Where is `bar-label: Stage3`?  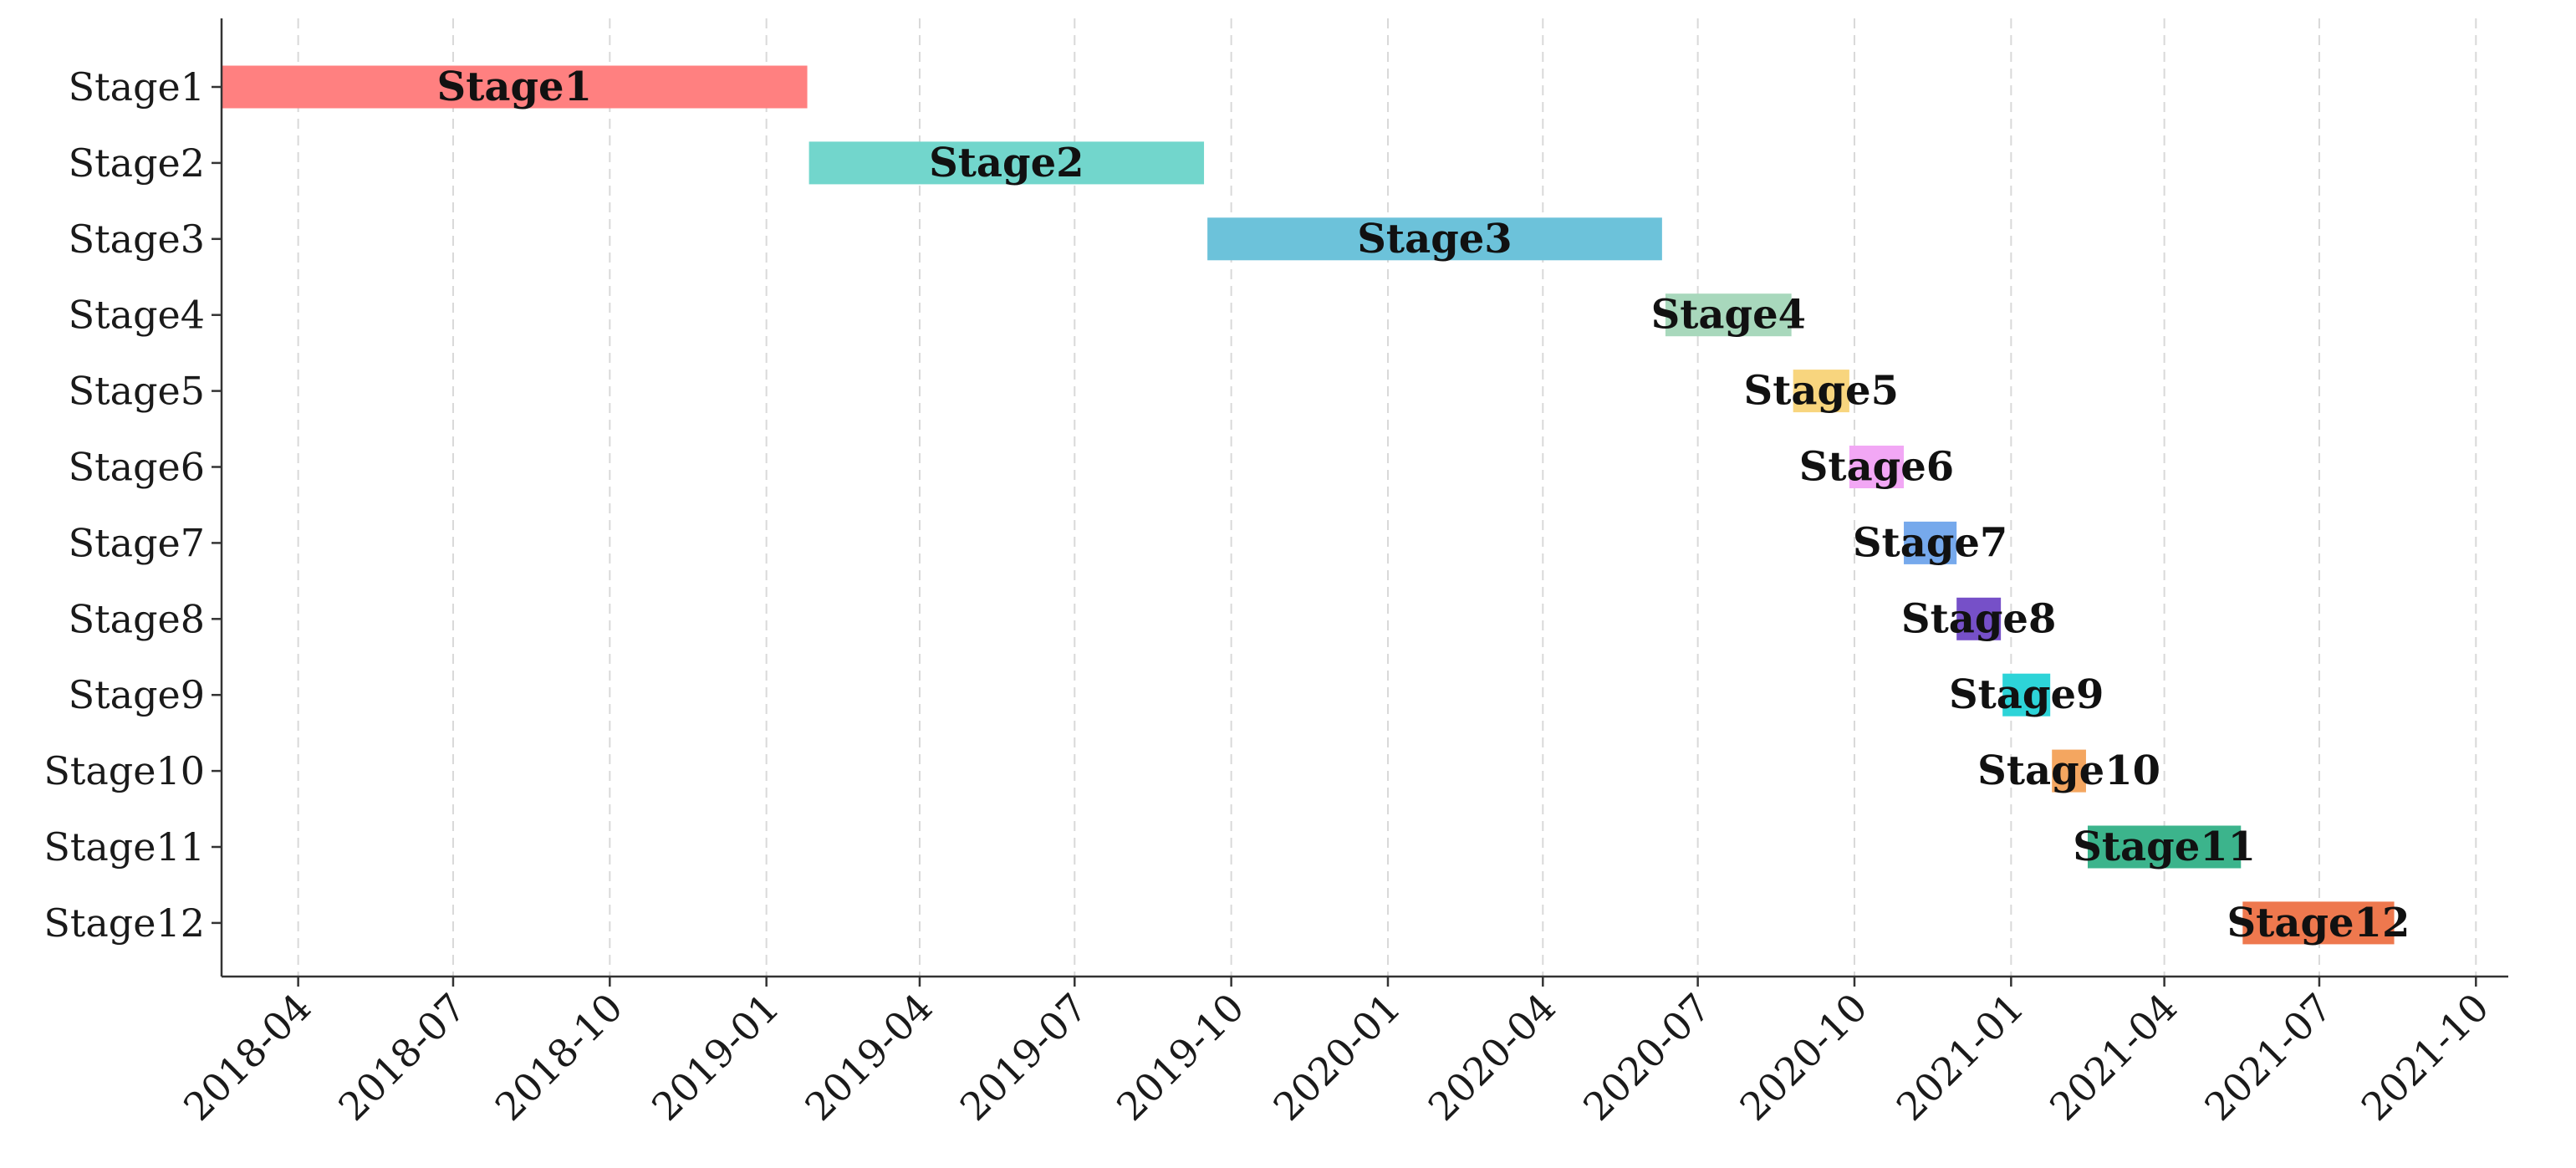
bar-label: Stage3 is located at coordinates (1434, 239).